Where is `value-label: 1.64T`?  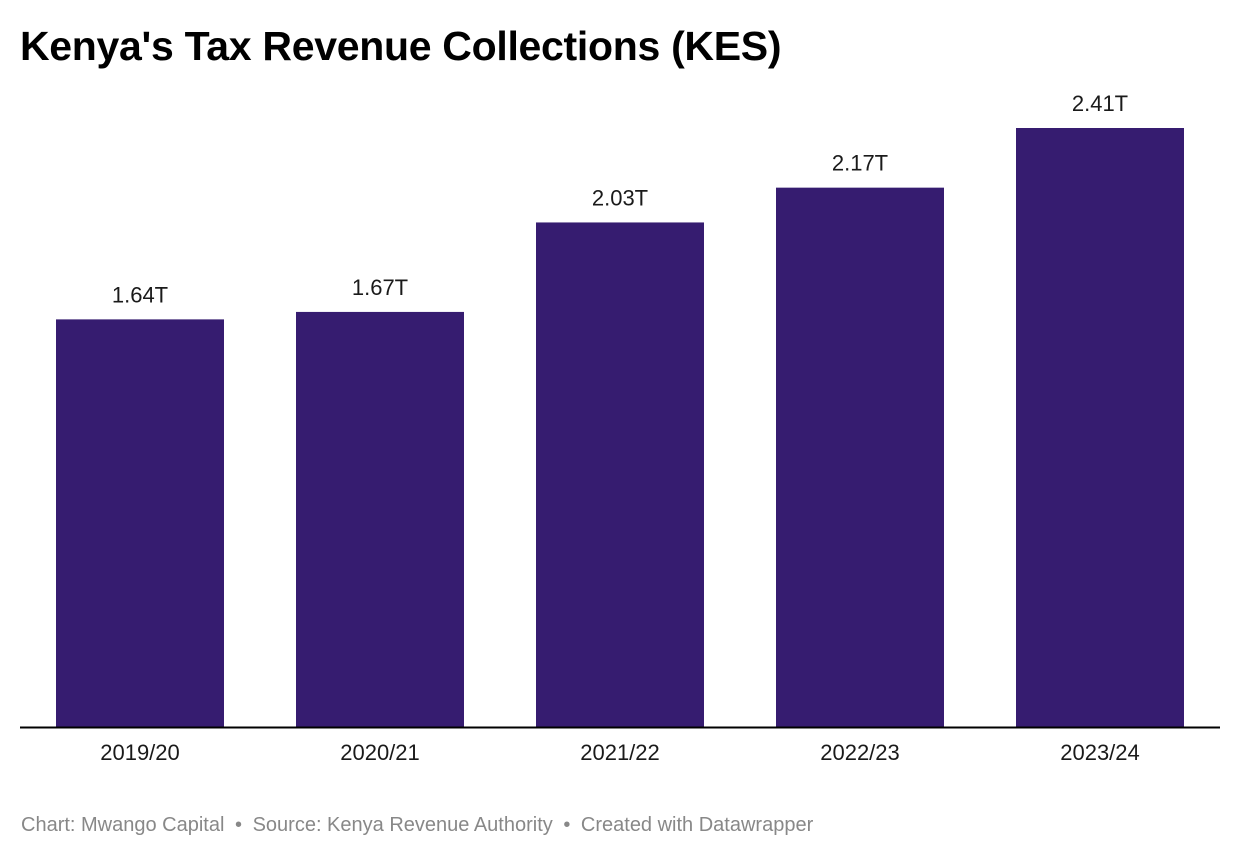
value-label: 1.64T is located at coordinates (140, 294).